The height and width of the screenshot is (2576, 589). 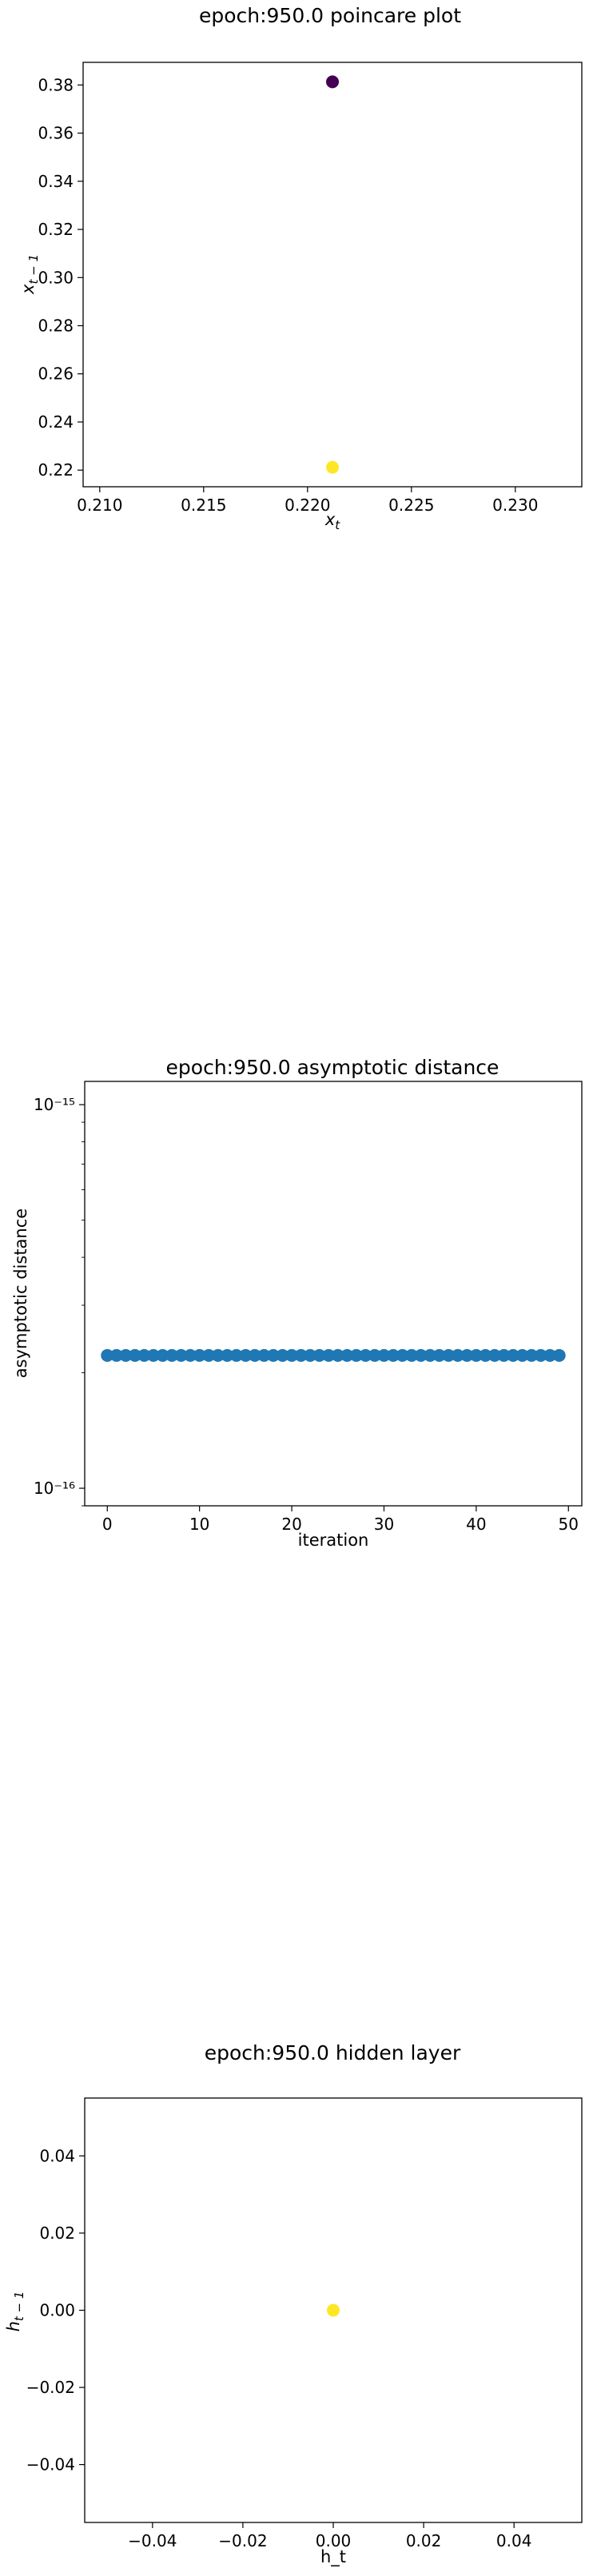 I want to click on x-tick-label: 0.04, so click(x=514, y=2540).